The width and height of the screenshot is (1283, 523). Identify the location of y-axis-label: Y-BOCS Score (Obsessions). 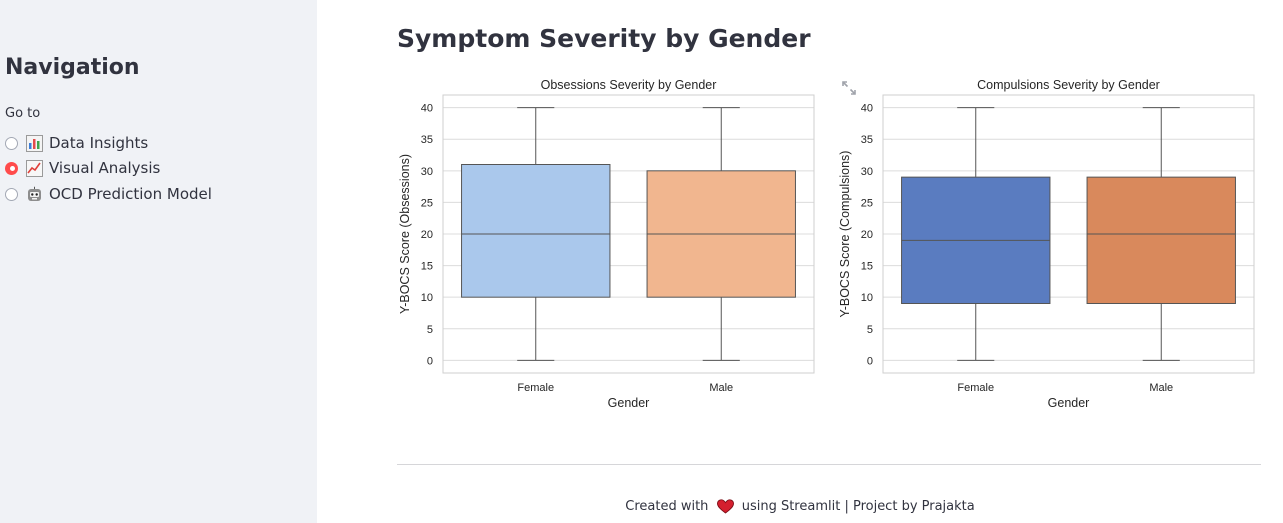
(405, 234).